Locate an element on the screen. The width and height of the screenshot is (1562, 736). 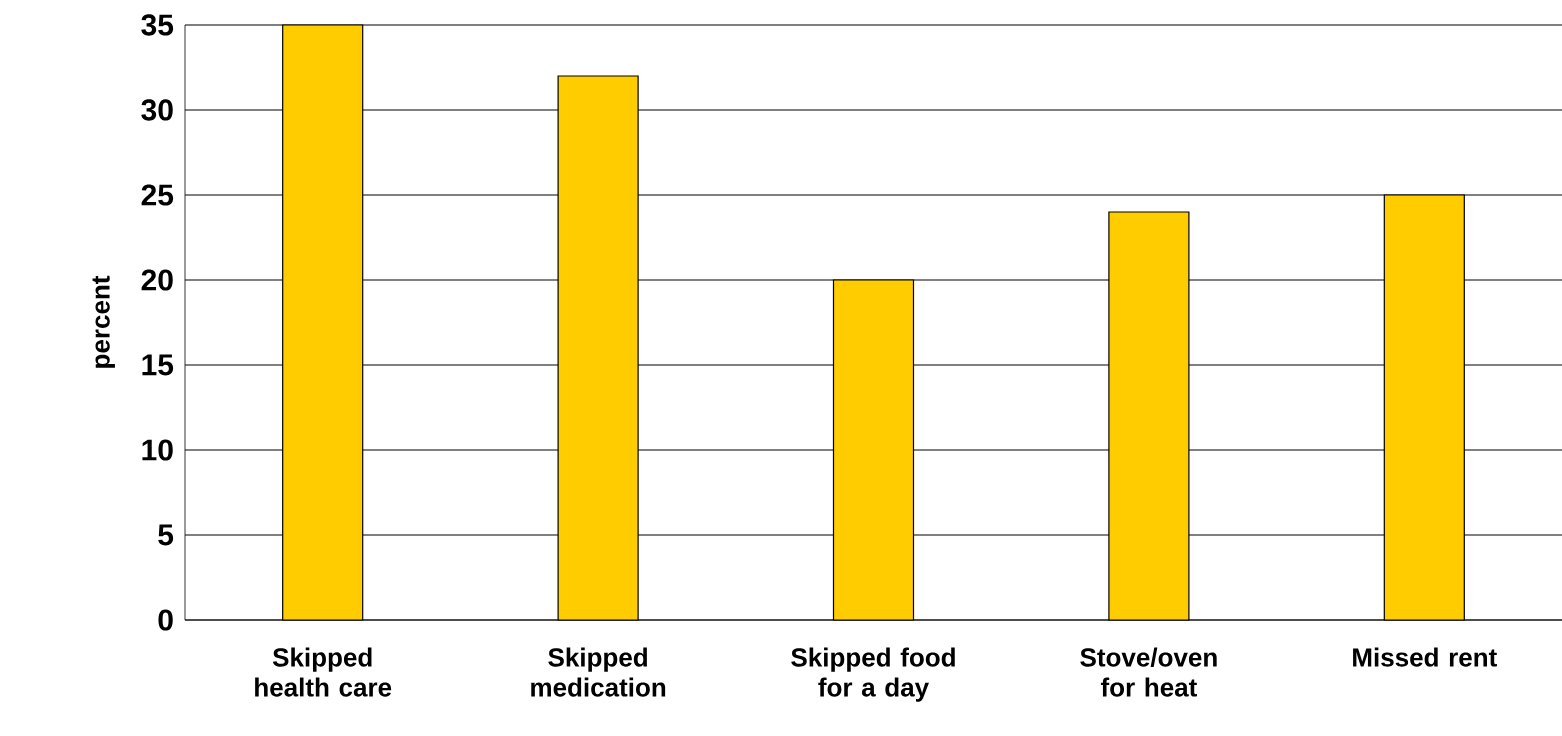
y-tick-label: 10 is located at coordinates (157, 450).